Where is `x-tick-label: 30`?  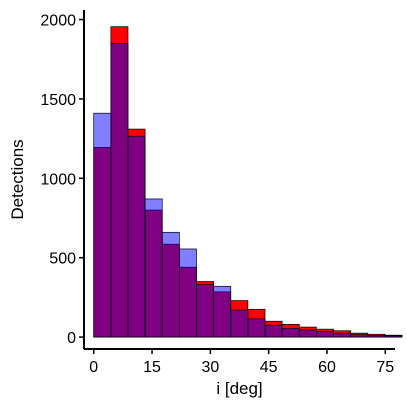
x-tick-label: 30 is located at coordinates (210, 367).